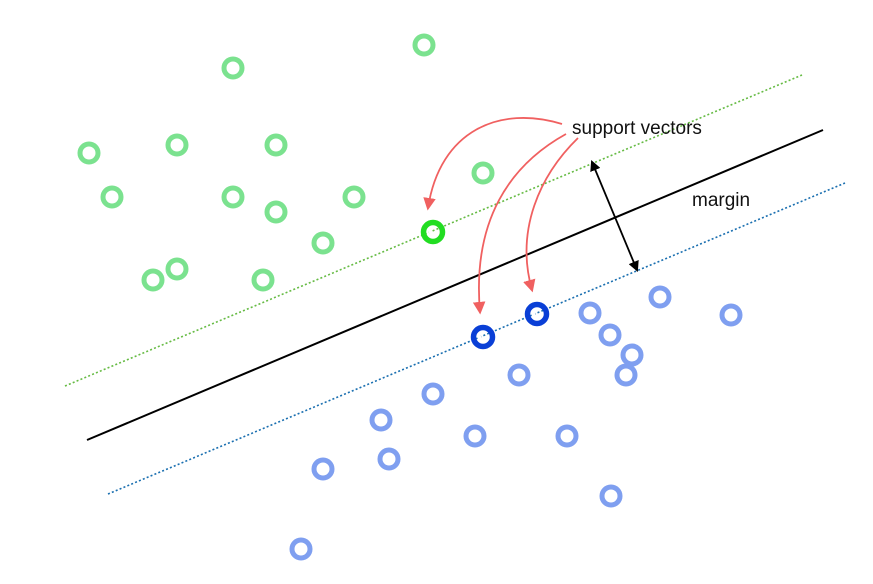 The width and height of the screenshot is (873, 584). Describe the element at coordinates (614, 216) in the screenshot. I see `margin-arrow` at that location.